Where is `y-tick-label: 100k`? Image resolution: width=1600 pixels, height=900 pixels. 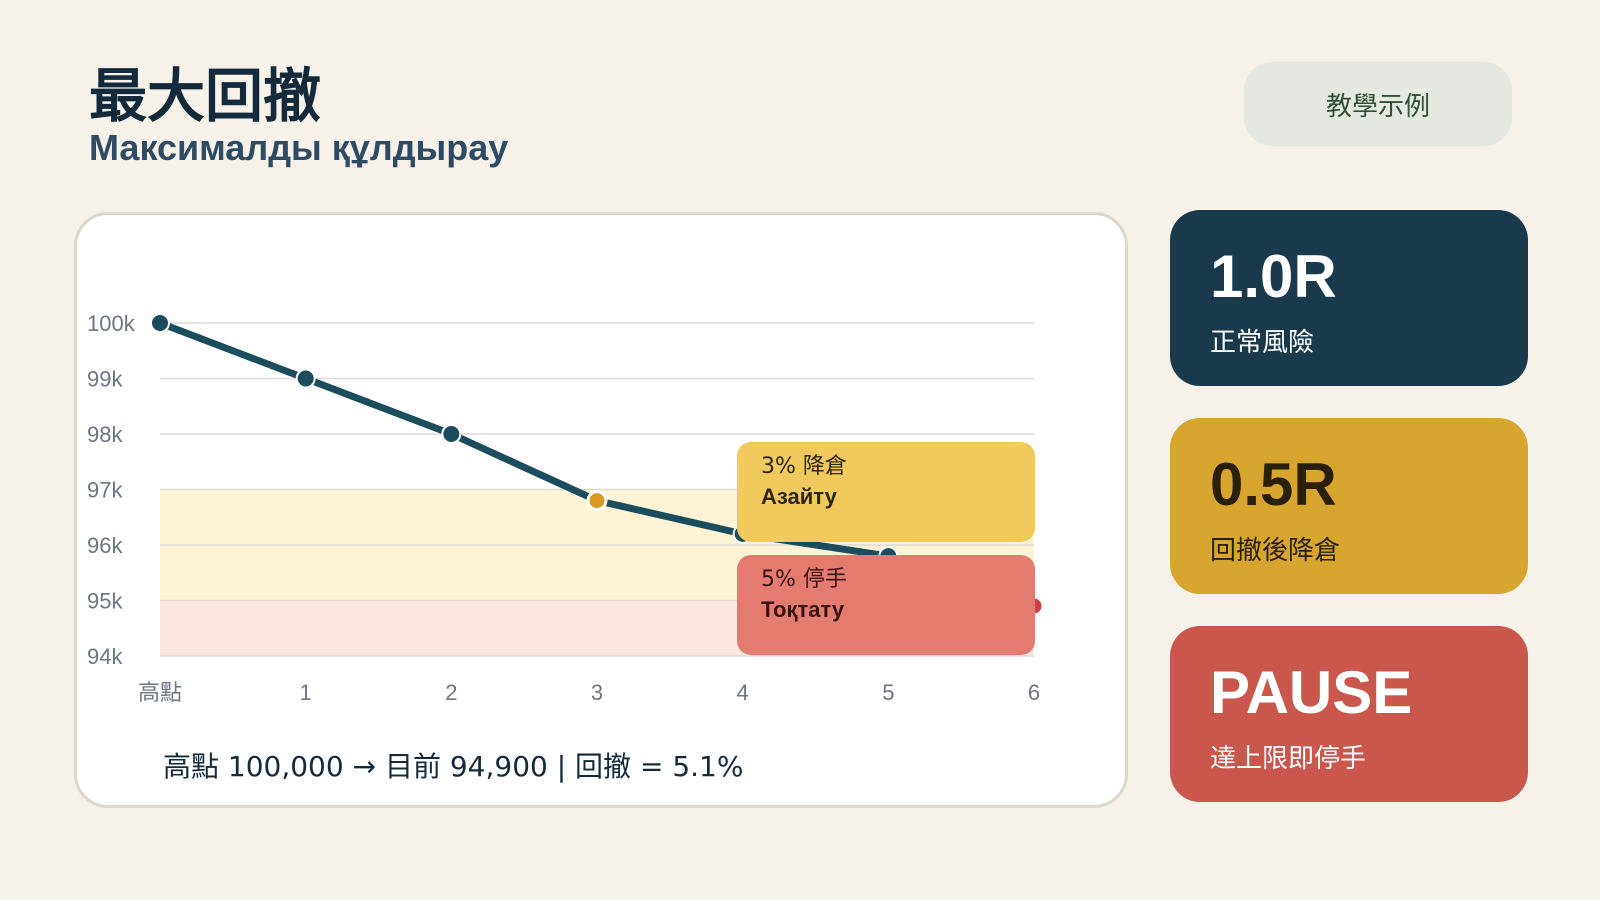
y-tick-label: 100k is located at coordinates (111, 323).